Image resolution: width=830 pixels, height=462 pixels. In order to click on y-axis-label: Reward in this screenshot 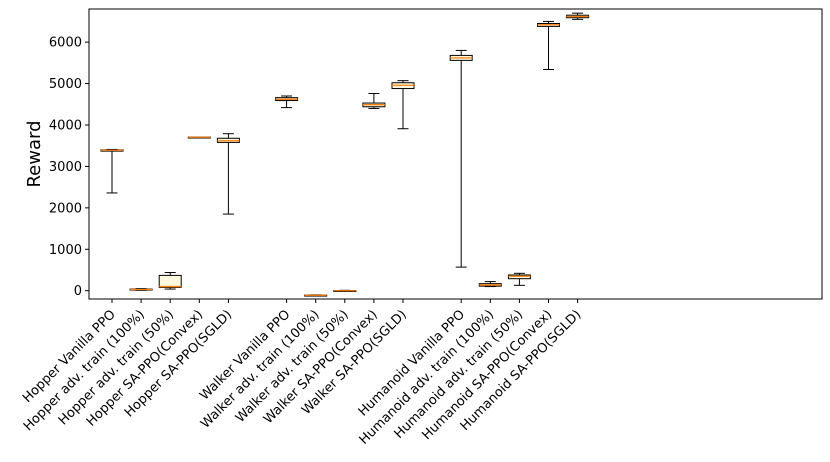, I will do `click(34, 153)`.